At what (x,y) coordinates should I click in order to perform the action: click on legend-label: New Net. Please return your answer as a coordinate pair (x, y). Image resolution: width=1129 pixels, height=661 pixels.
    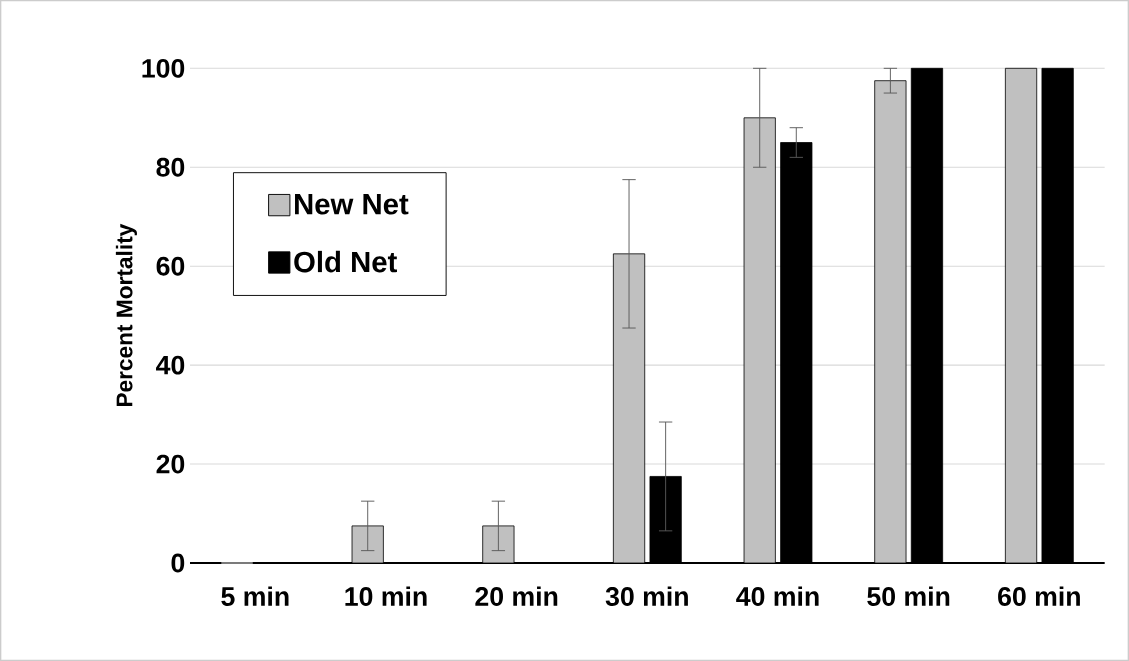
    Looking at the image, I should click on (352, 204).